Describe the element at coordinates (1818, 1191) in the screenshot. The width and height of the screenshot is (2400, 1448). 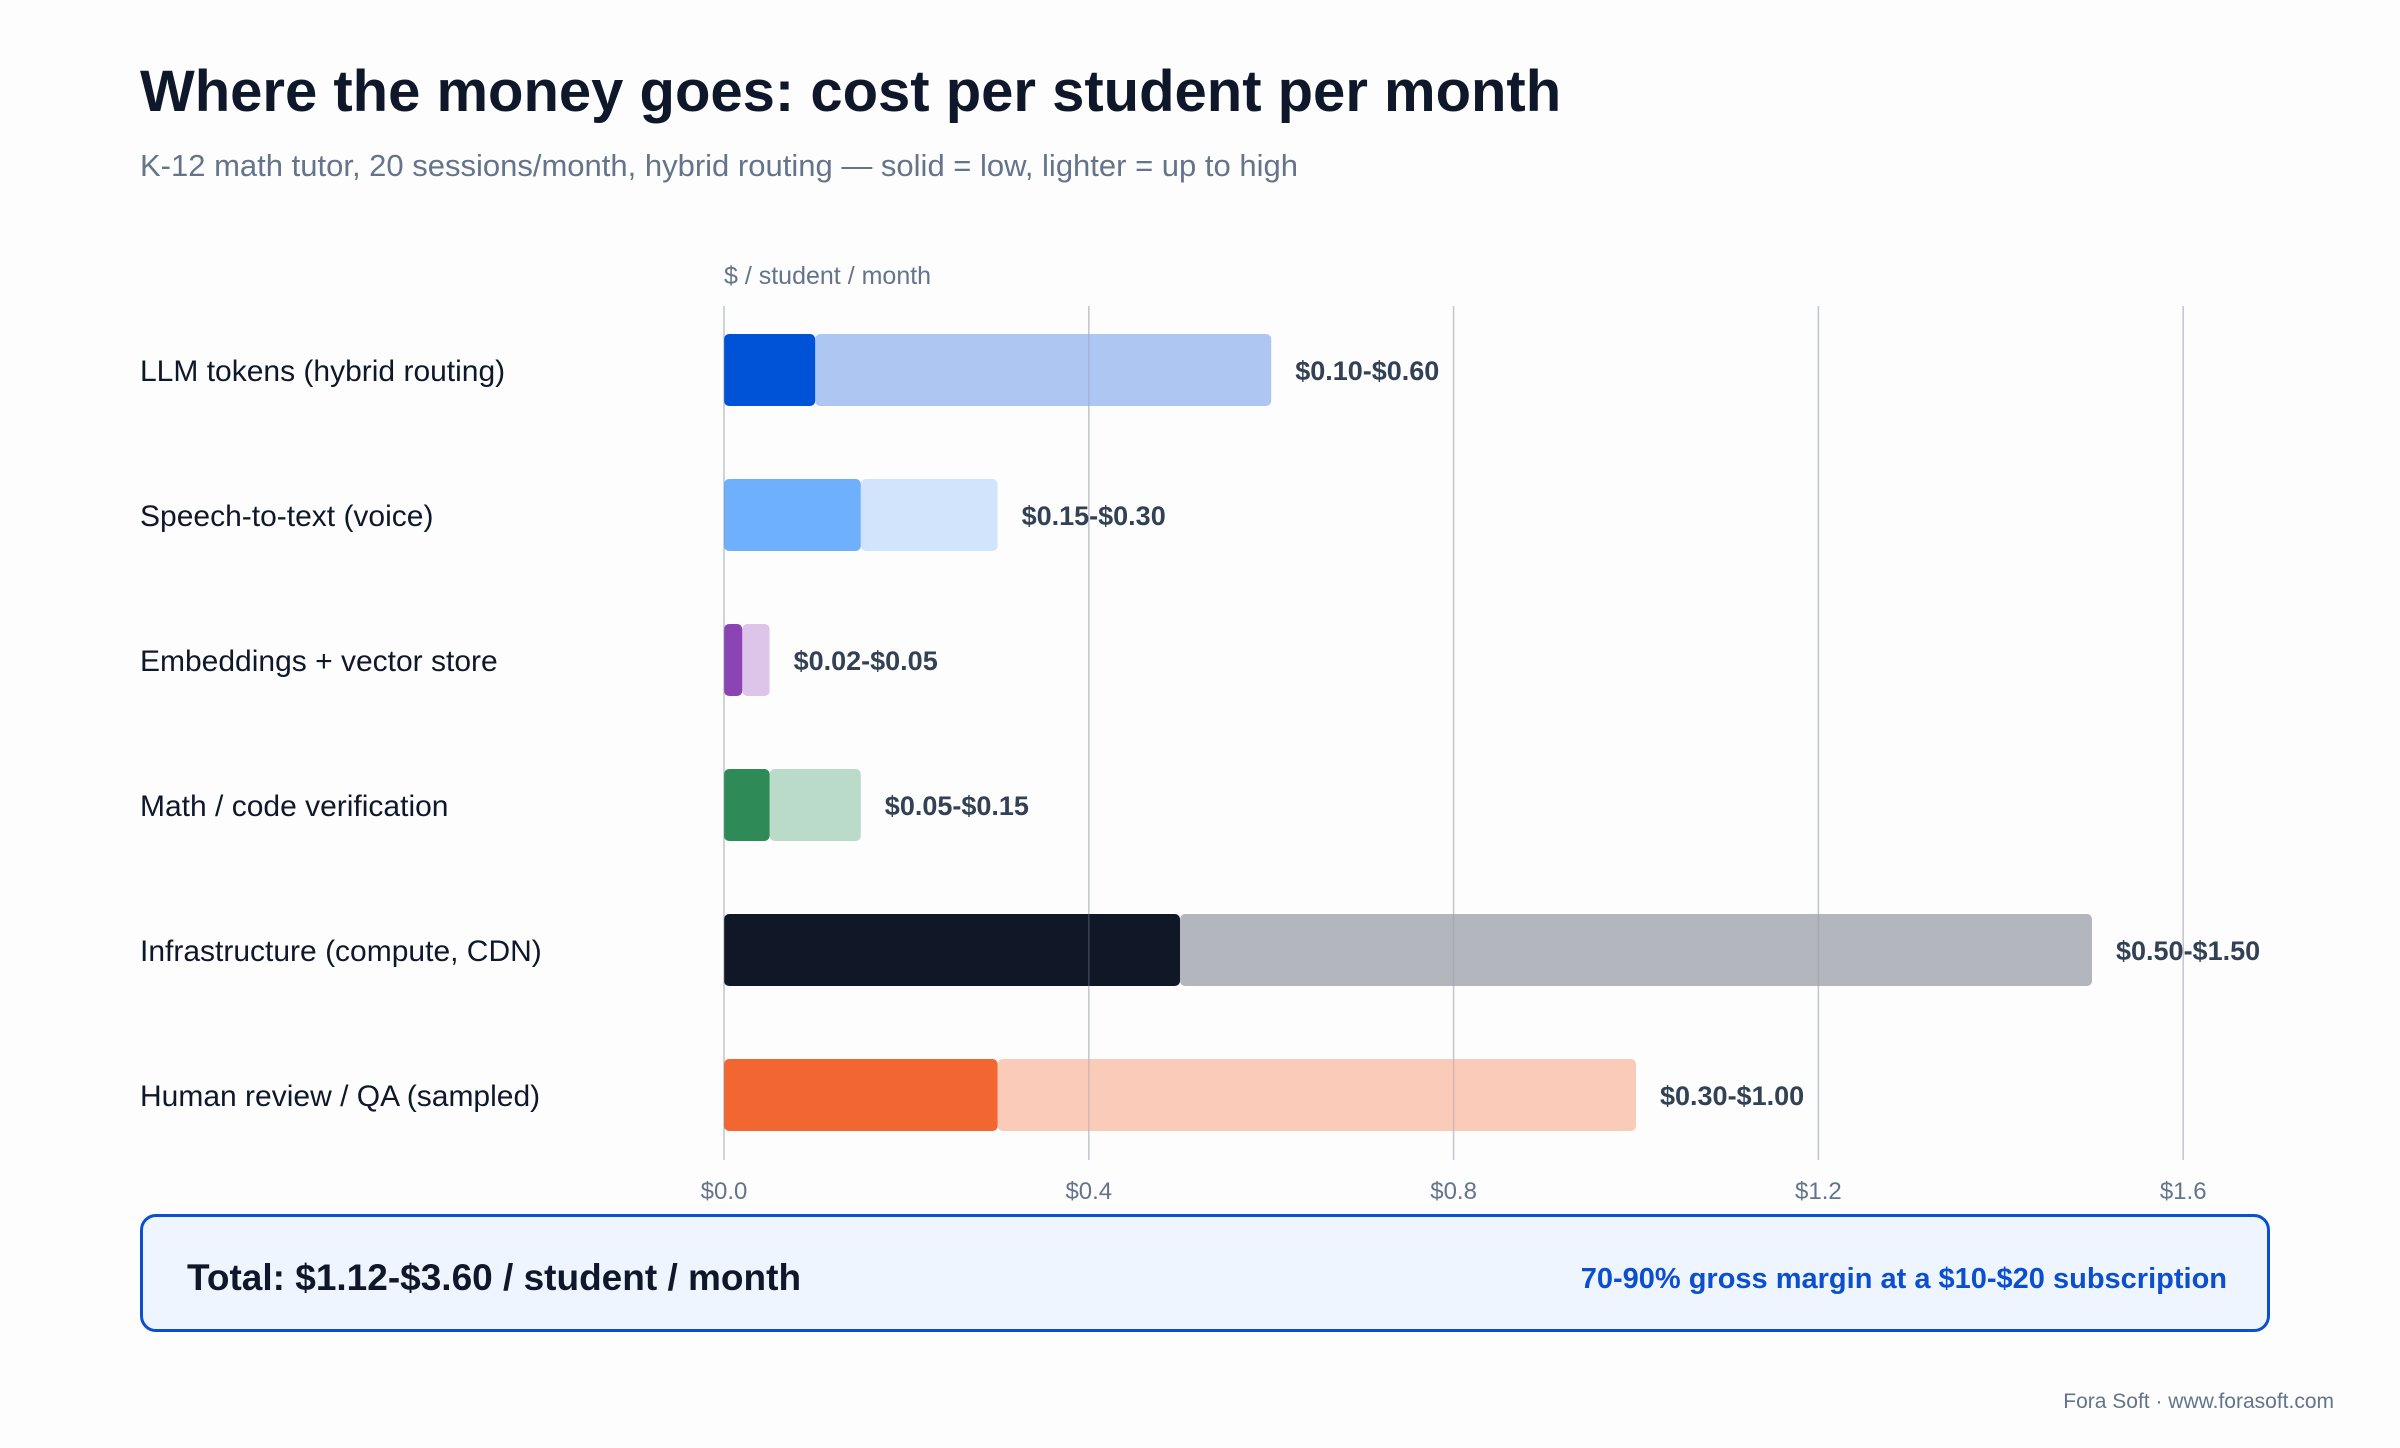
I see `x-tick-label: $1.2` at that location.